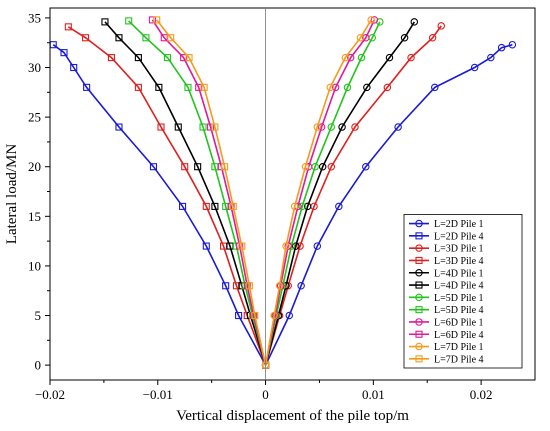  I want to click on y-tick-label: 35, so click(34, 17).